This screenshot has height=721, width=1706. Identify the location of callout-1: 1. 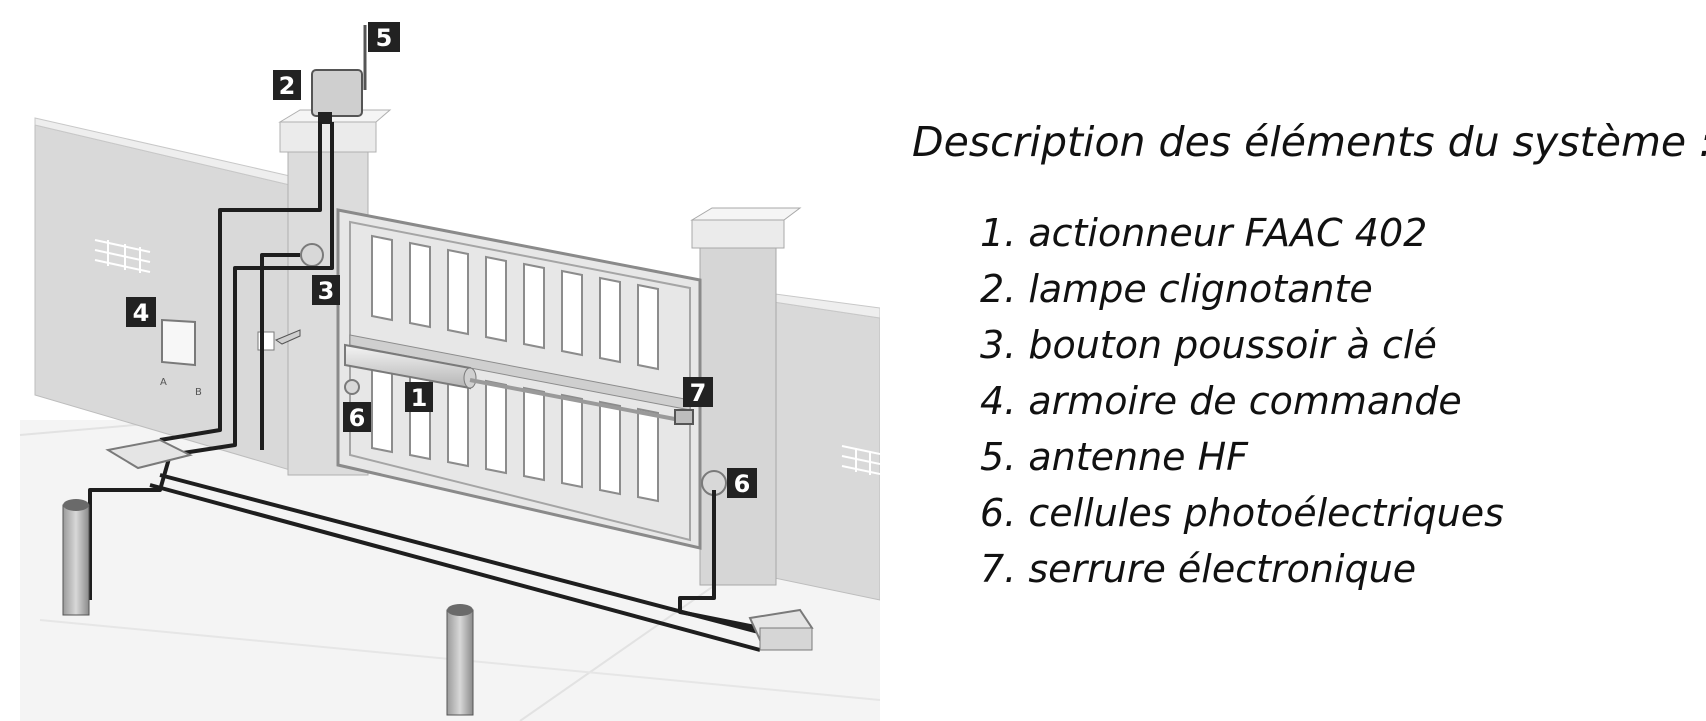
(419, 397).